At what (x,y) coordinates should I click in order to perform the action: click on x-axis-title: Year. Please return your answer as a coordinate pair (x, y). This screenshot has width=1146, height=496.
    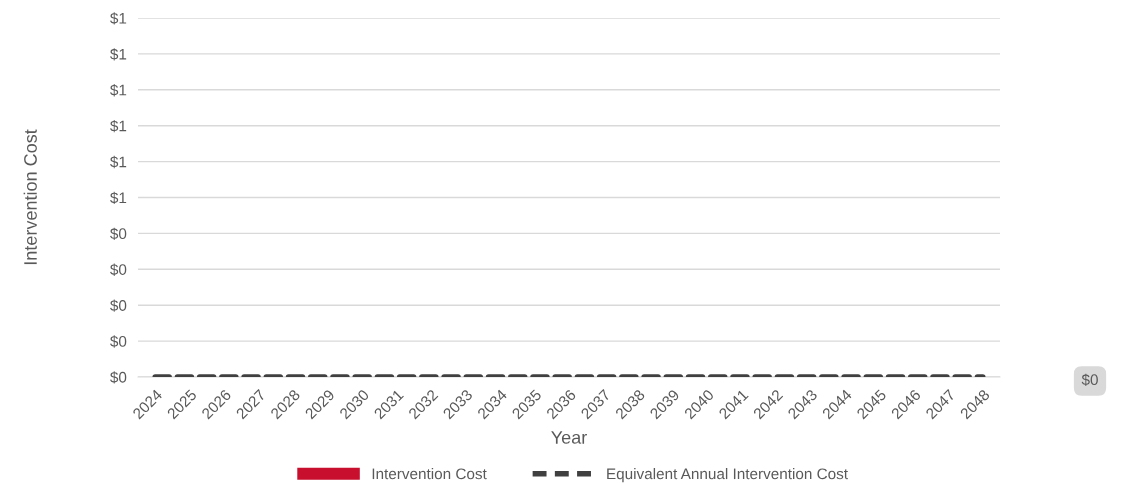
    Looking at the image, I should click on (569, 437).